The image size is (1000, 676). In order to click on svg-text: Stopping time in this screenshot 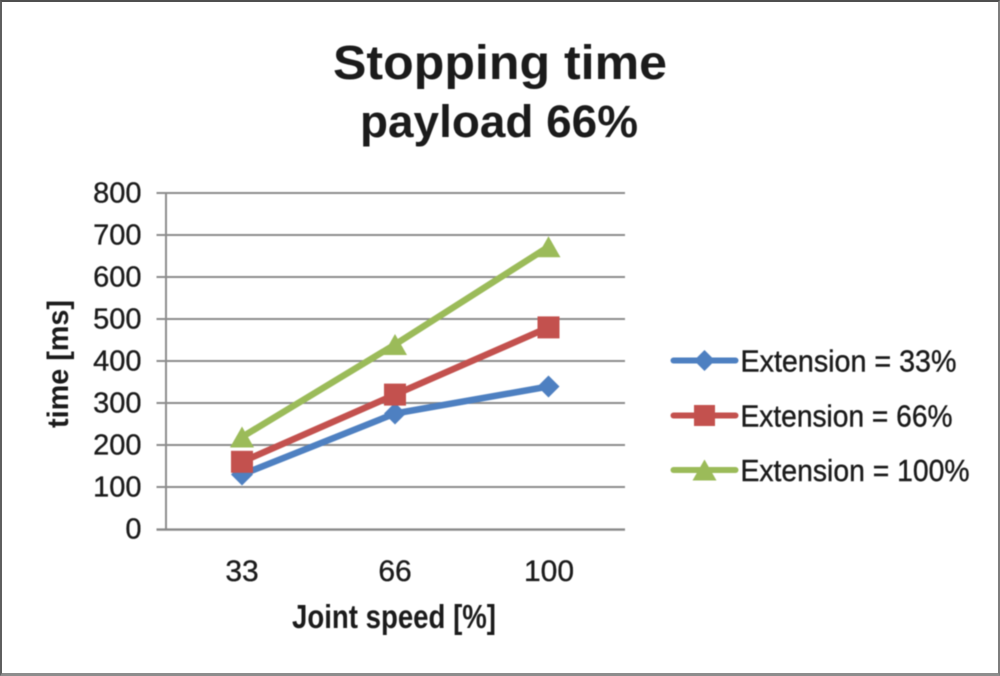, I will do `click(500, 63)`.